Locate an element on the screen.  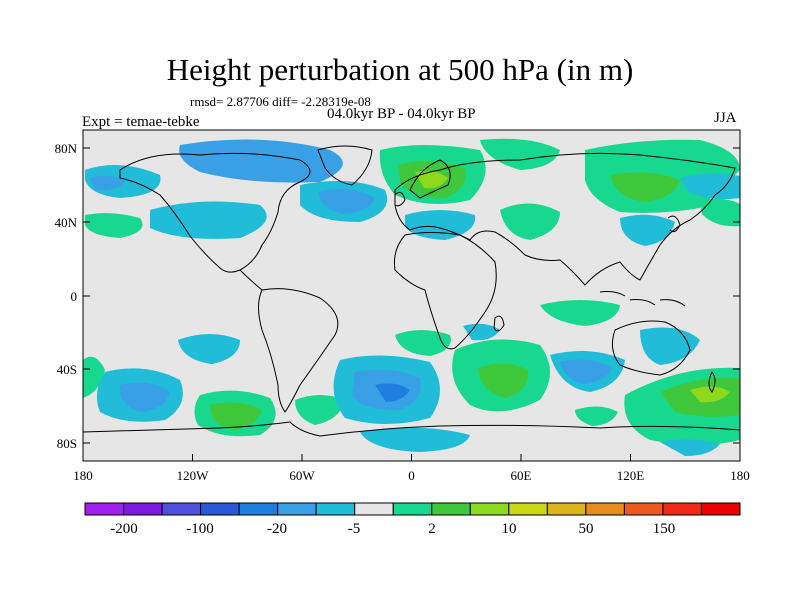
lat-label: 0 is located at coordinates (74, 296).